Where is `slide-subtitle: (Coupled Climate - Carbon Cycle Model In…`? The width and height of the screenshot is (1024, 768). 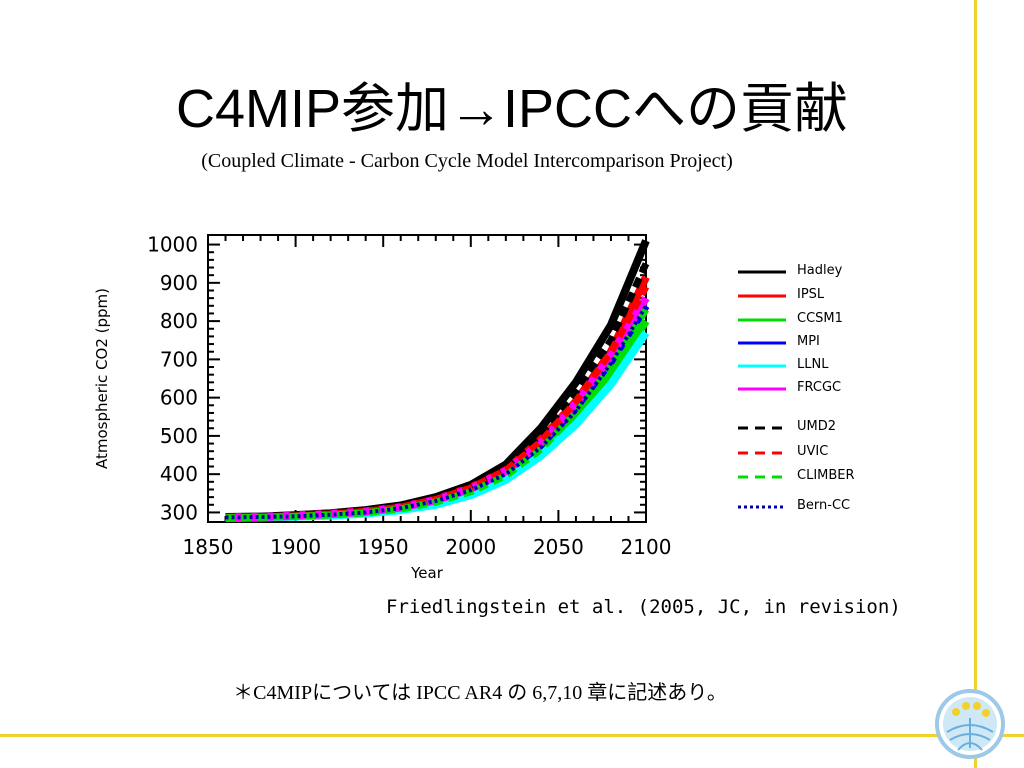
slide-subtitle: (Coupled Climate - Carbon Cycle Model In… is located at coordinates (467, 161).